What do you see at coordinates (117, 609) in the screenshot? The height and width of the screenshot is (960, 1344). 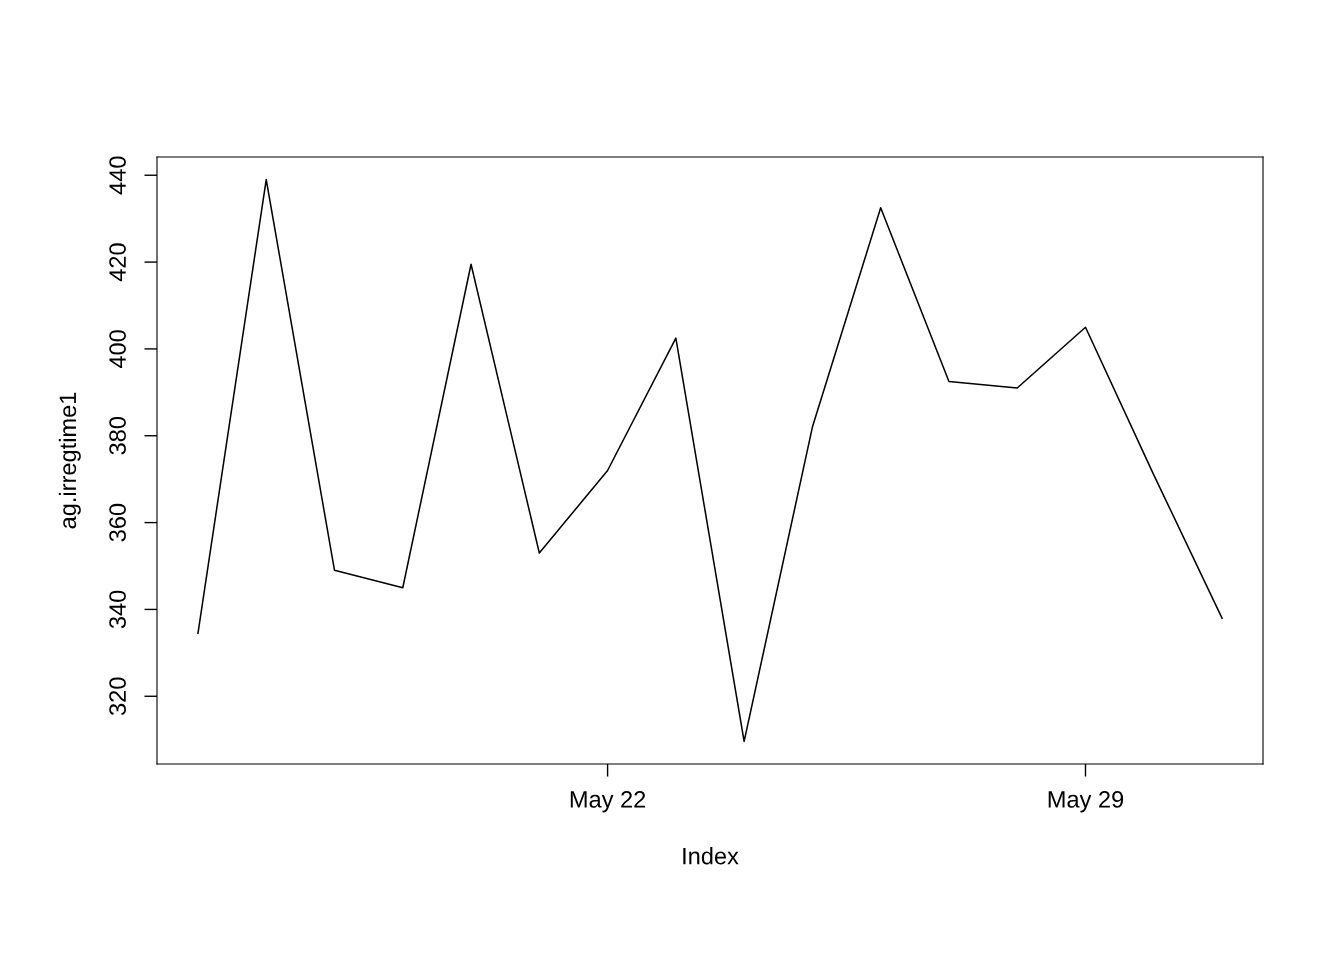 I see `y-tick-label: 340` at bounding box center [117, 609].